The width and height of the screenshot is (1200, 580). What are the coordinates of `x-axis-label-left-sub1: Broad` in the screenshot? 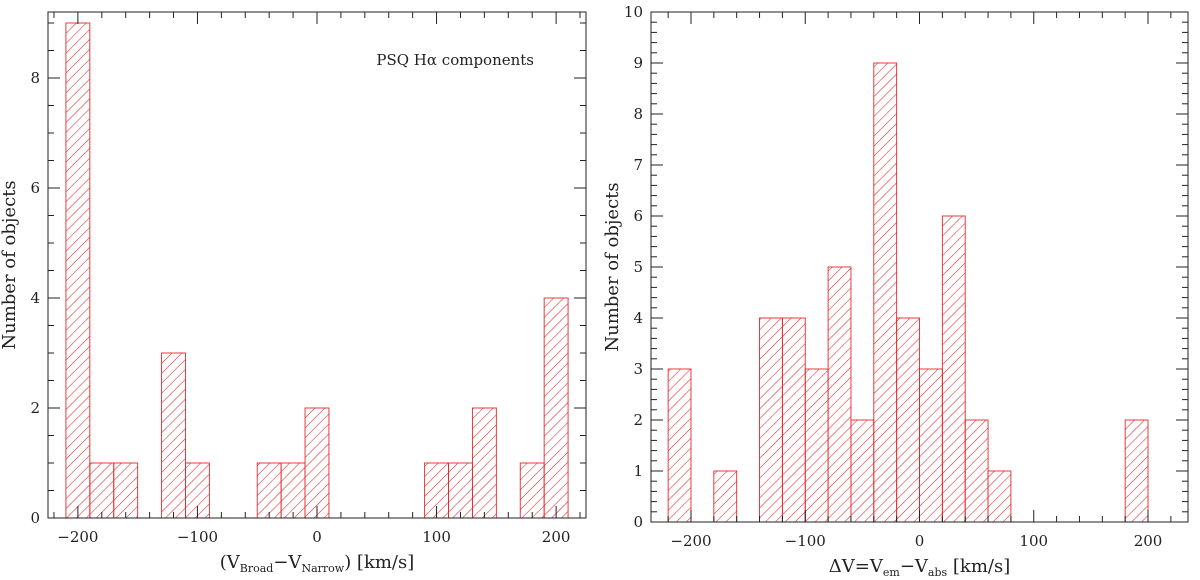 It's located at (257, 568).